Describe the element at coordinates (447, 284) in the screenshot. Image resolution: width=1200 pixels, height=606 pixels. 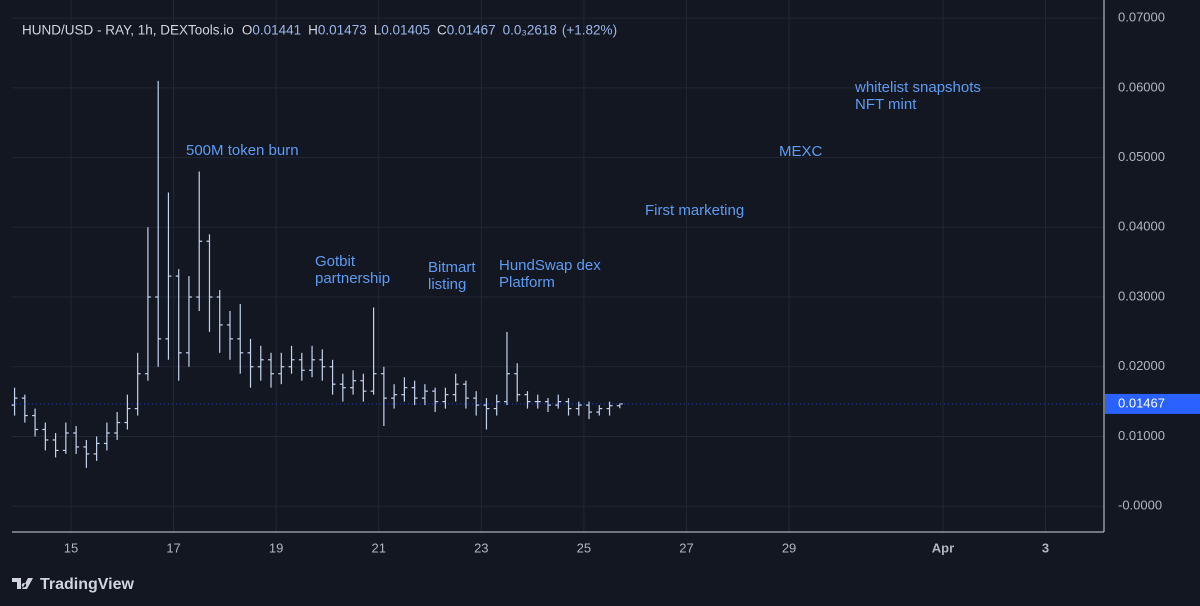
I see `annotation: listing` at that location.